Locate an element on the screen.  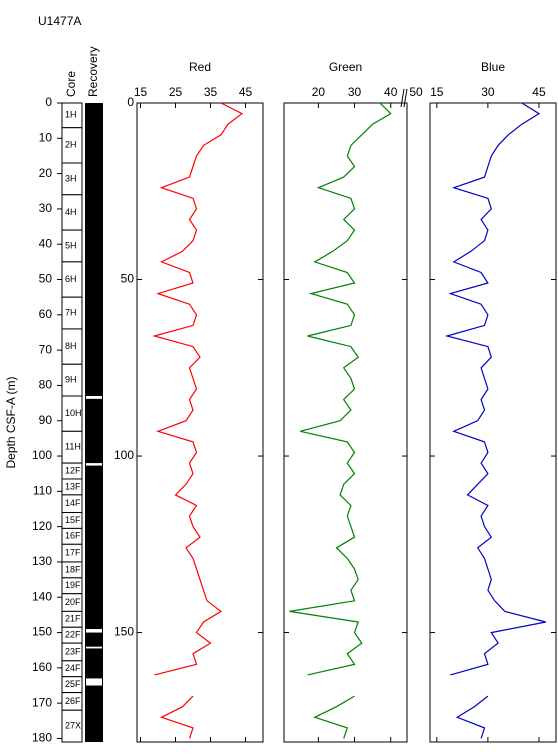
y-tick-label: 130 is located at coordinates (42, 561).